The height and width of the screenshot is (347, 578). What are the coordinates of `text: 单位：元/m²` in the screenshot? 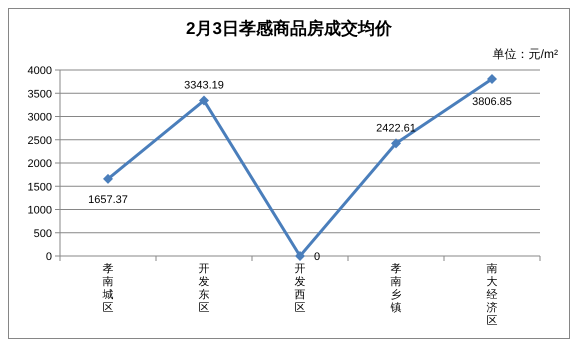 It's located at (525, 54).